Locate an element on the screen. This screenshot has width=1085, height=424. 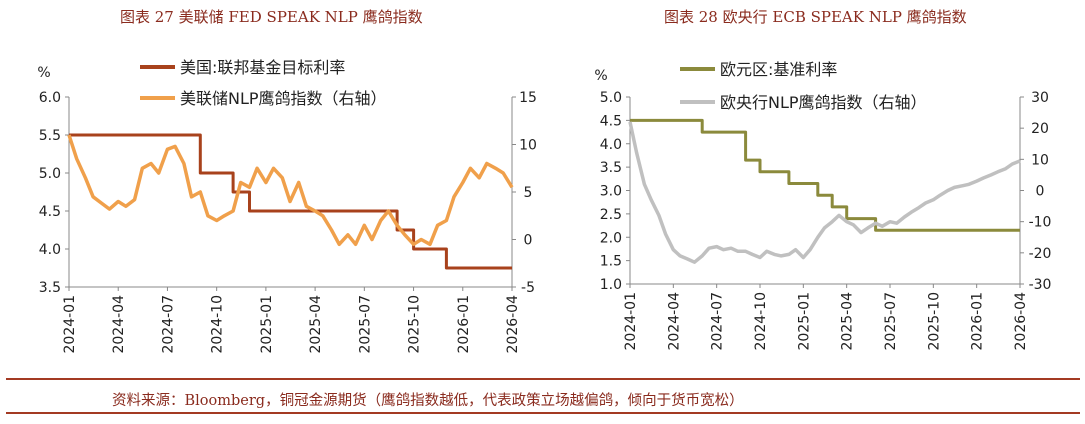
y-left-tick-label: 3.0 is located at coordinates (611, 192).